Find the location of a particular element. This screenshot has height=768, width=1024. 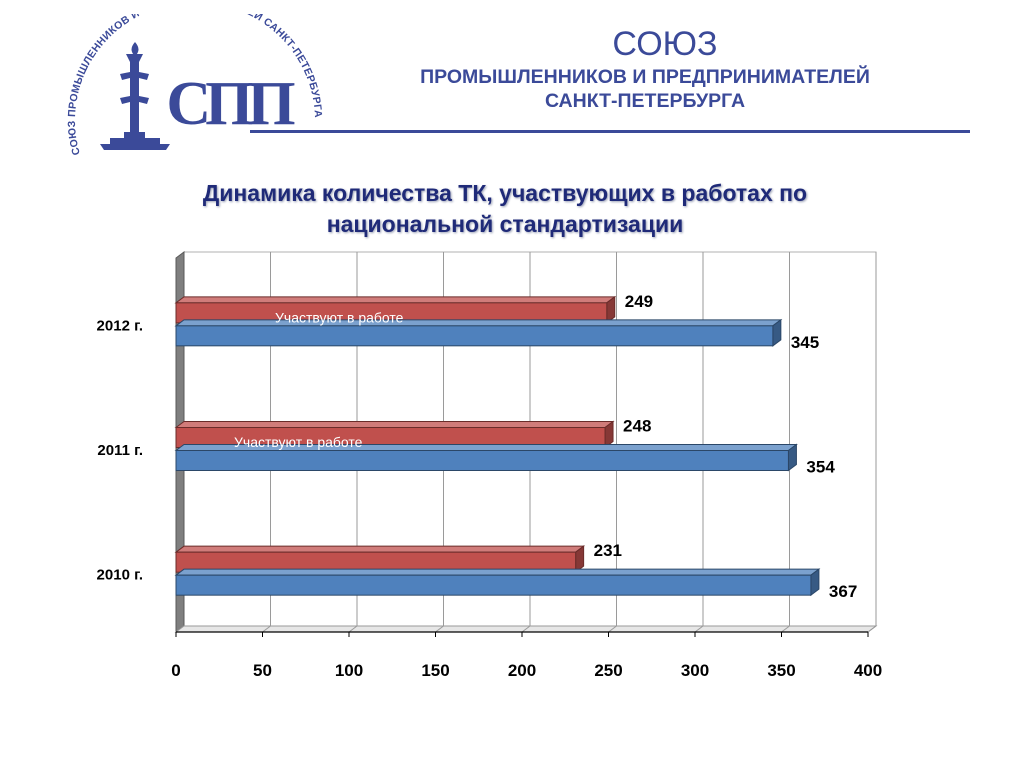

x-tick-label: 200 is located at coordinates (522, 670).